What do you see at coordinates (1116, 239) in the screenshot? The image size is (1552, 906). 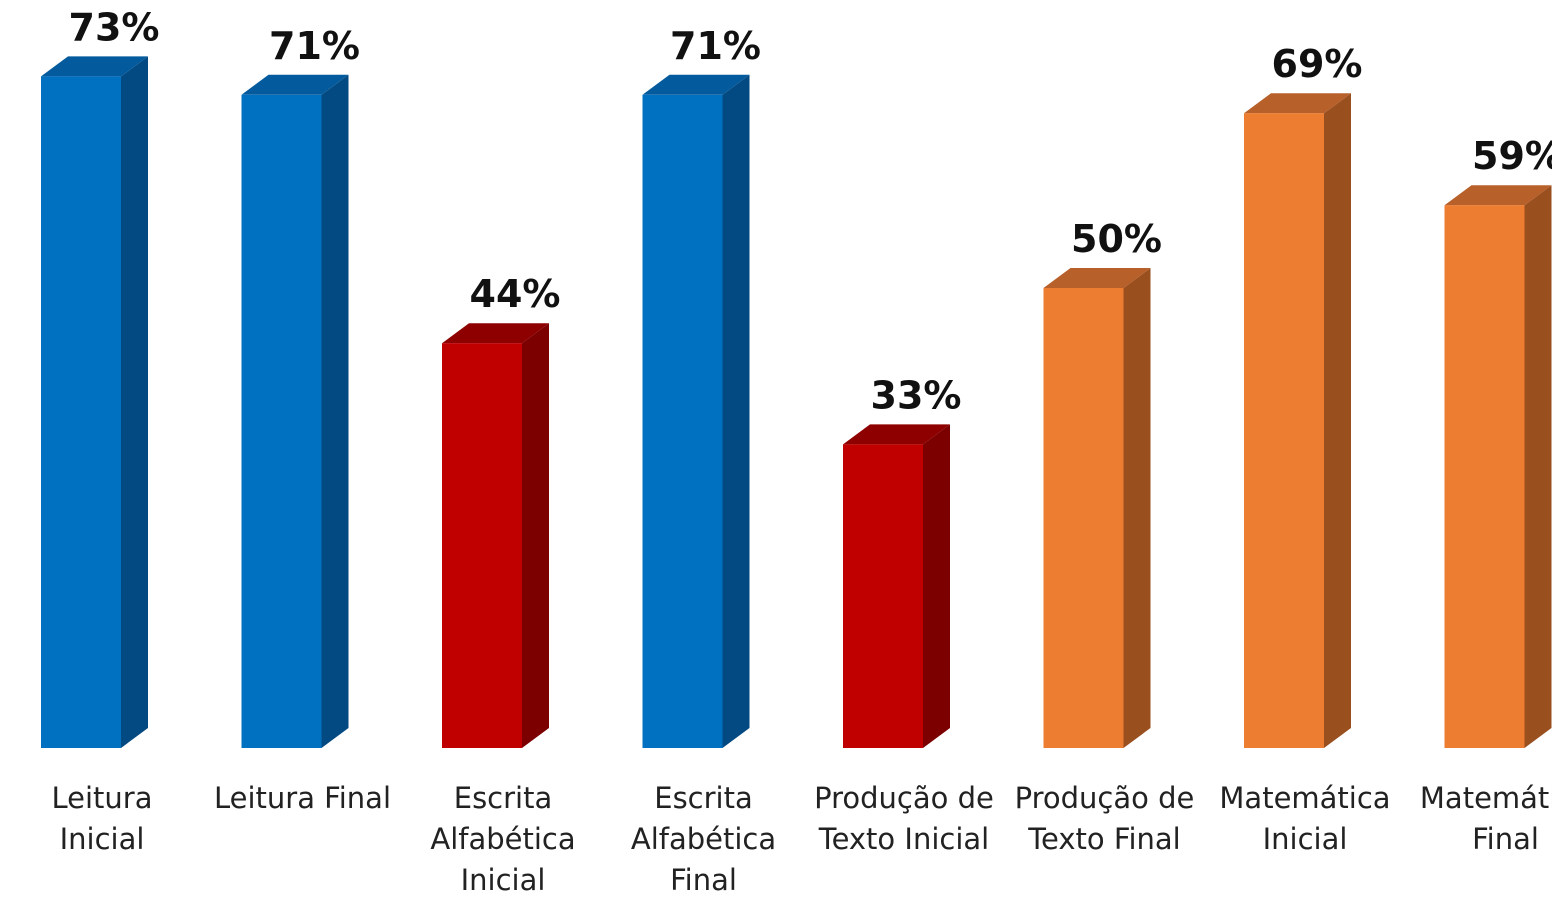 I see `value-label: 50%` at bounding box center [1116, 239].